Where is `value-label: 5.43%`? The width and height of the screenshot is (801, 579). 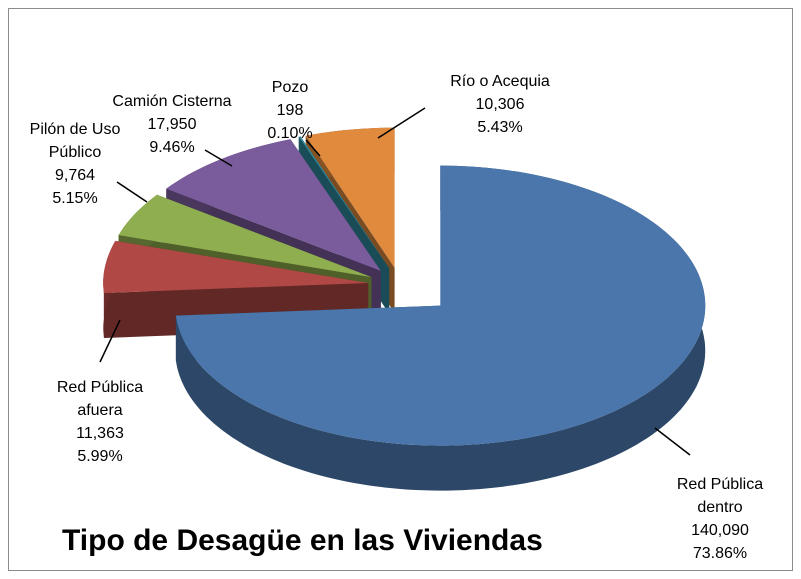
value-label: 5.43% is located at coordinates (500, 127).